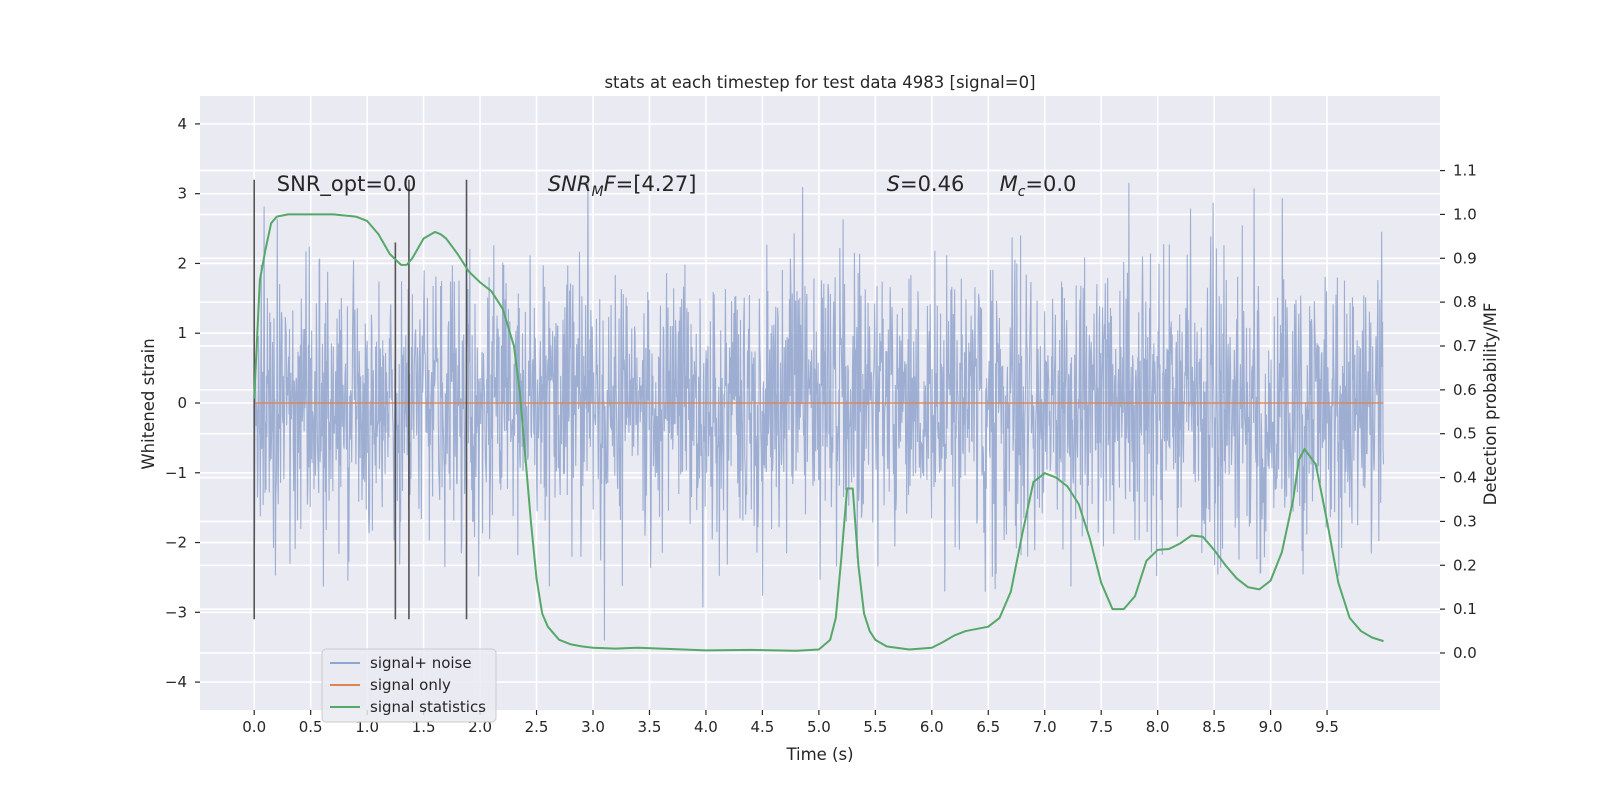  Describe the element at coordinates (875, 727) in the screenshot. I see `x-tick-label: 5.5` at that location.